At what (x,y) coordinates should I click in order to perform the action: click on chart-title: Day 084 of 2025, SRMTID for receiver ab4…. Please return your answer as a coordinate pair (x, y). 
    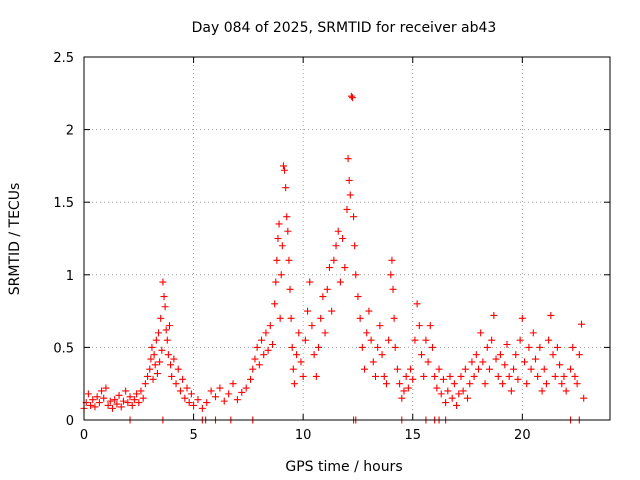
    Looking at the image, I should click on (344, 28).